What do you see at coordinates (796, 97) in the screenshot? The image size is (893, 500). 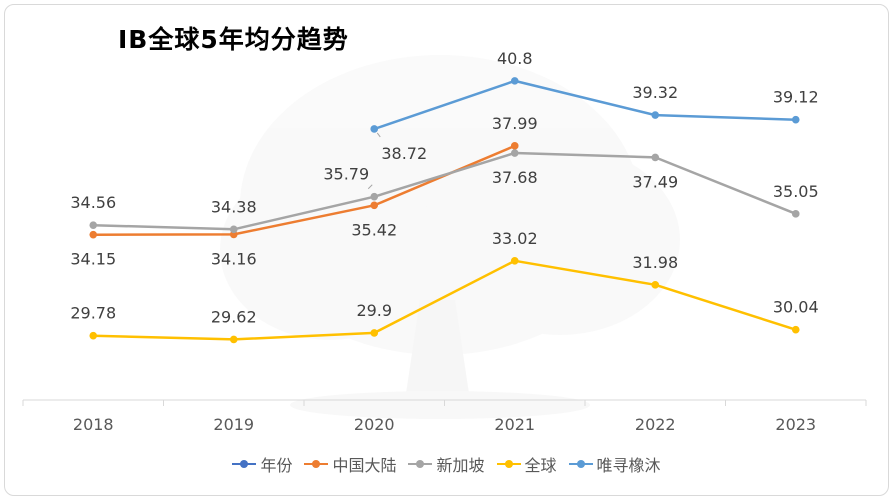 I see `data-label: 39.12` at bounding box center [796, 97].